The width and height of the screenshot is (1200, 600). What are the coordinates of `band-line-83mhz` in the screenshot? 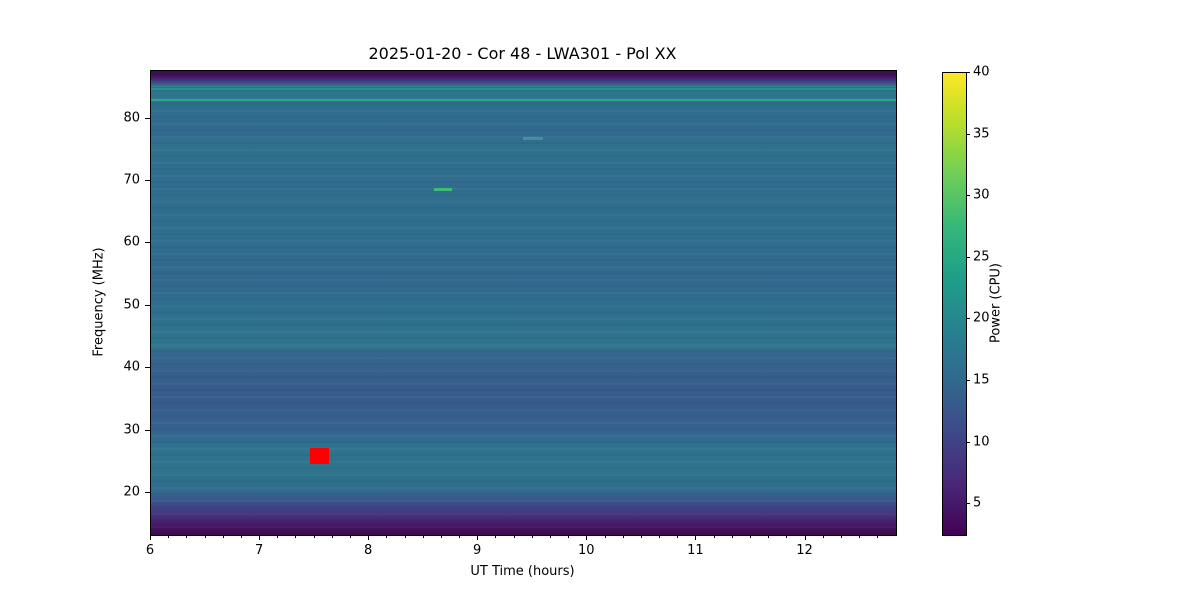 It's located at (523, 99).